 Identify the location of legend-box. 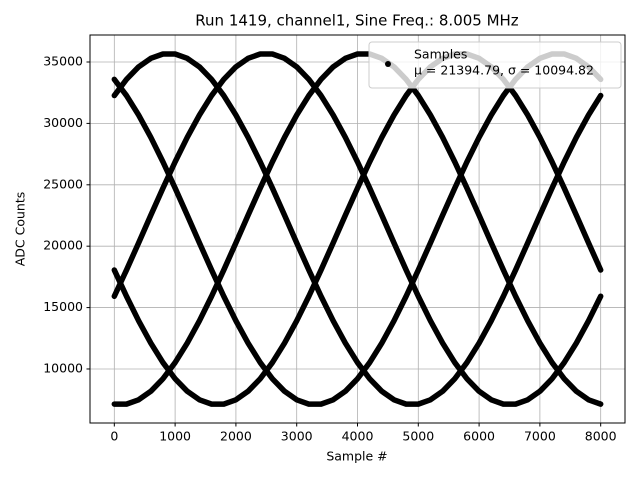
(495, 65).